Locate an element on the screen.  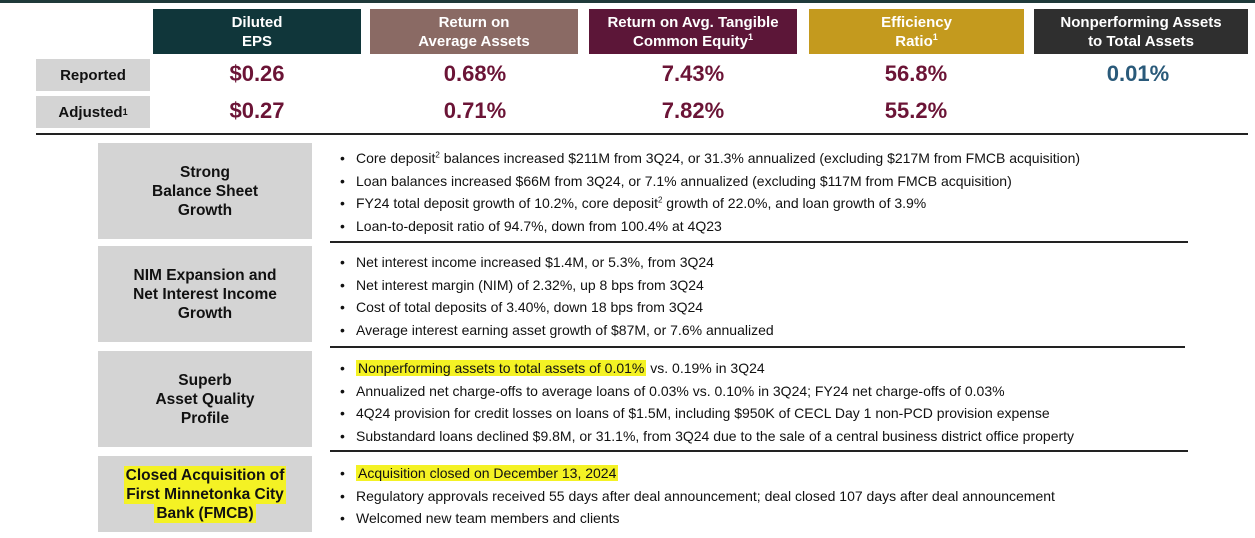
section-title-line: Net Interest Income is located at coordinates (205, 294).